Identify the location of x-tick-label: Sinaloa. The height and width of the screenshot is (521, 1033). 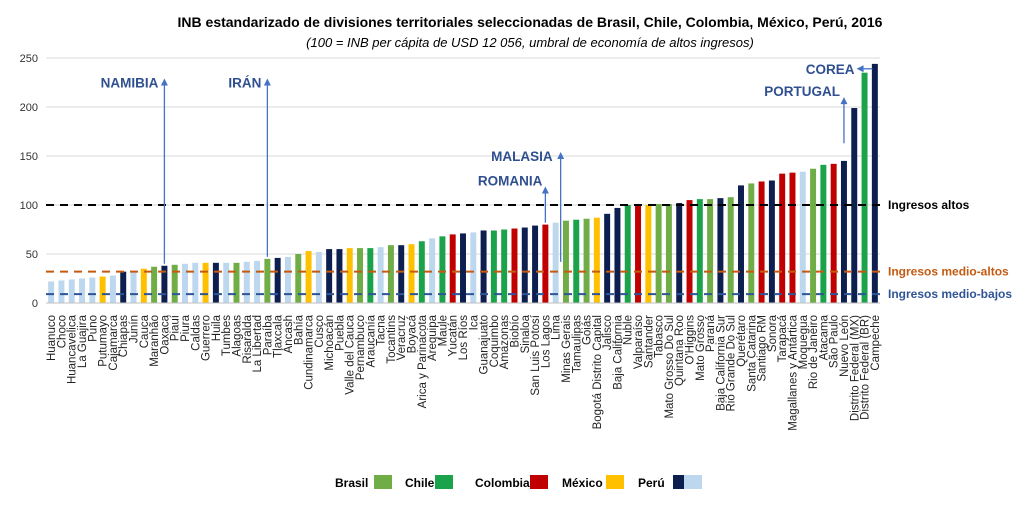
(526, 333).